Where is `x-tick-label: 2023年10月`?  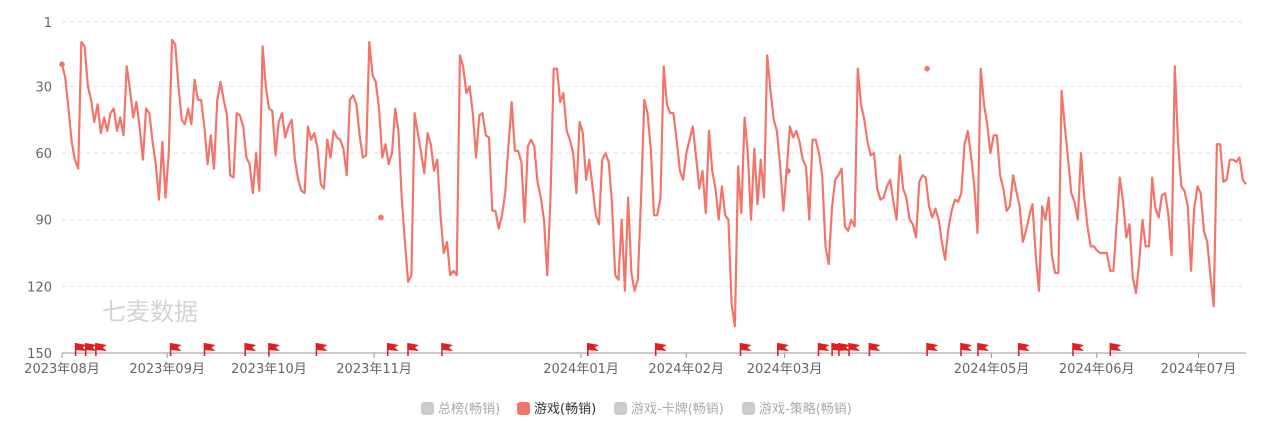 x-tick-label: 2023年10月 is located at coordinates (269, 369).